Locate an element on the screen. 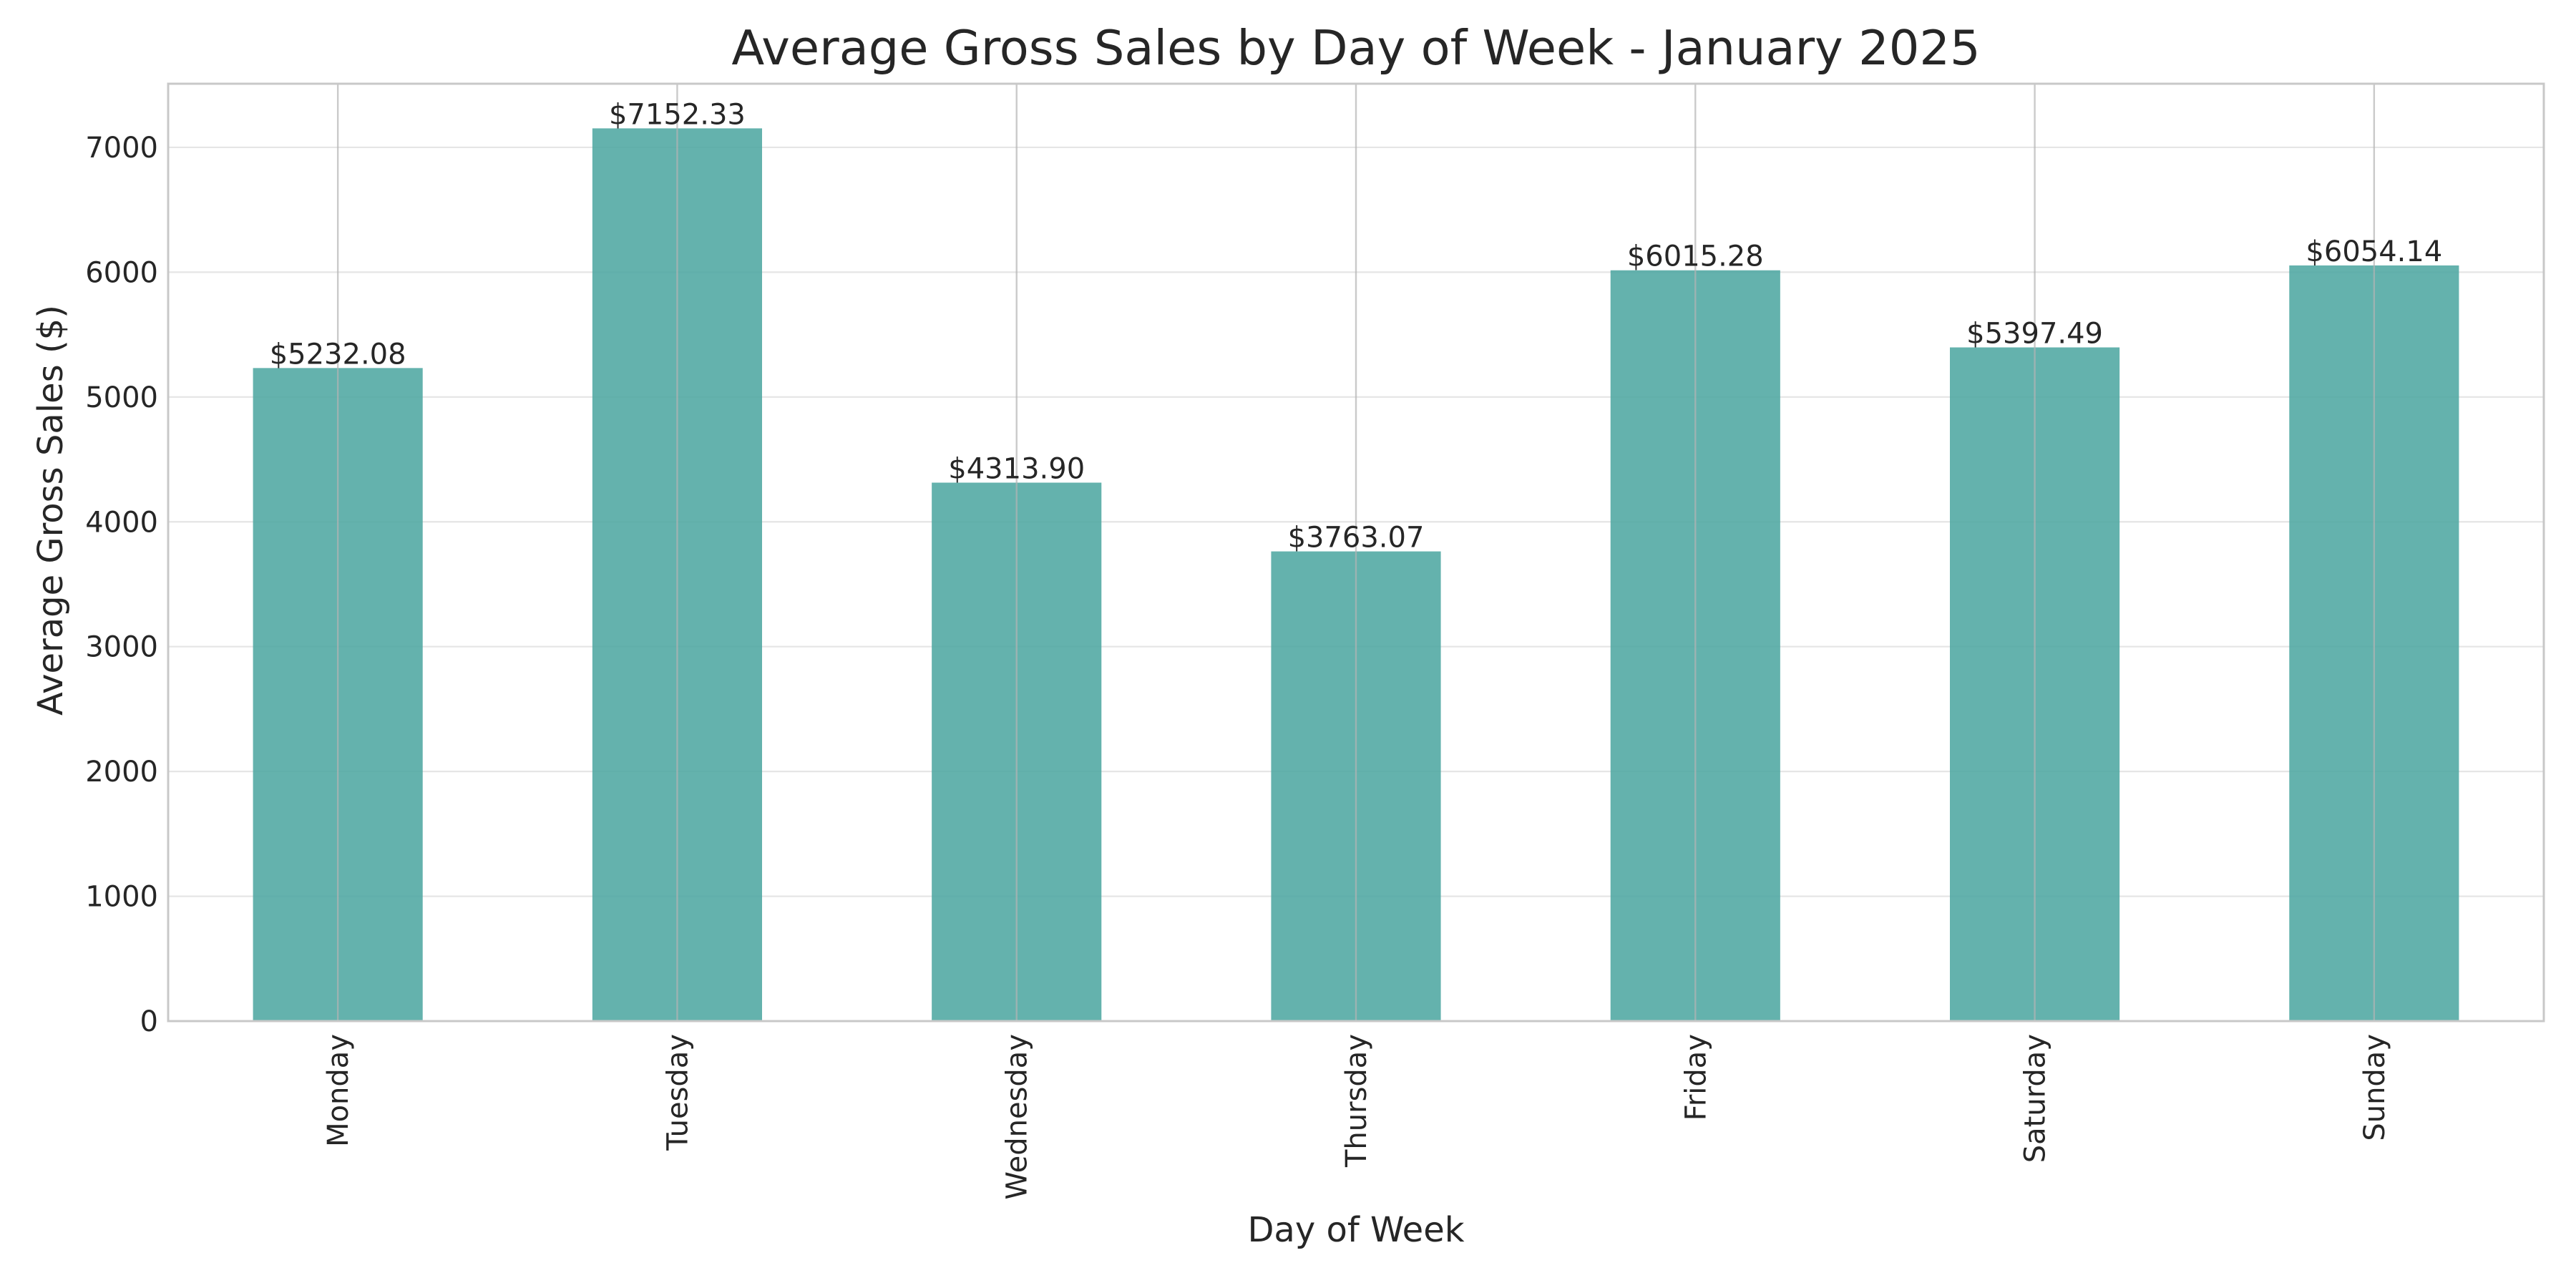 The image size is (2576, 1288). y-tick-labels: 0 1000 2000 3000 4000 5000 6000 7000 is located at coordinates (122, 585).